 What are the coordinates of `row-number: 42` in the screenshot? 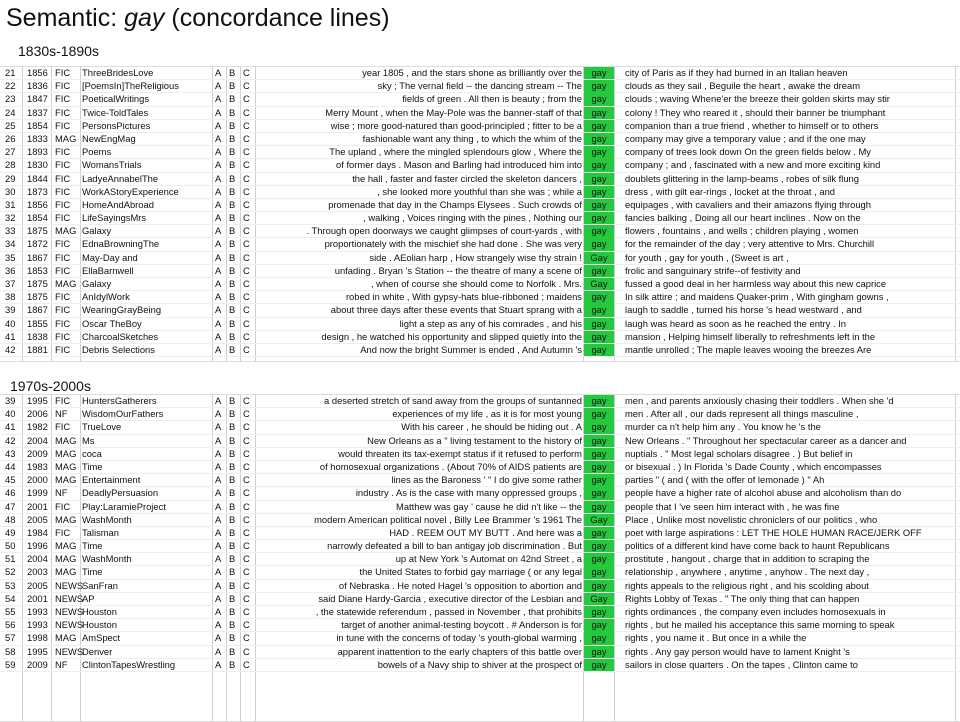 It's located at (10, 349).